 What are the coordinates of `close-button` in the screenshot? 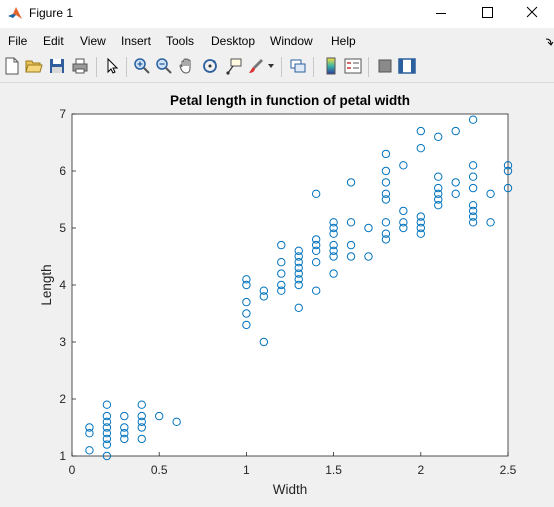 It's located at (532, 14).